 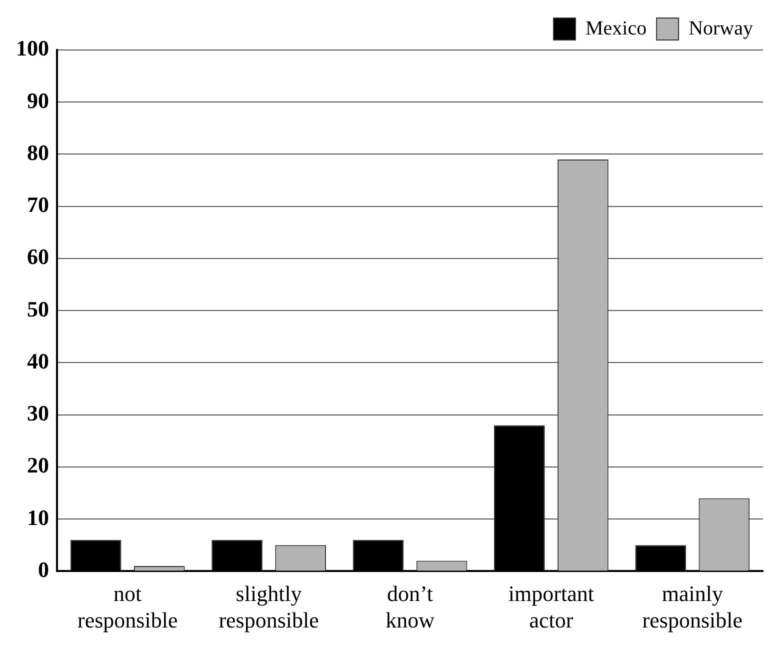 What do you see at coordinates (38, 257) in the screenshot?
I see `y-tick-label: 60` at bounding box center [38, 257].